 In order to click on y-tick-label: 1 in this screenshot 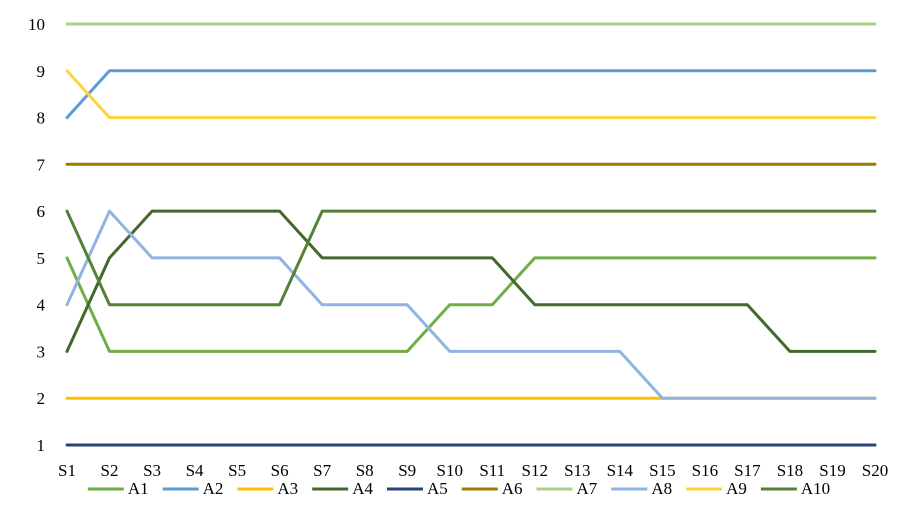, I will do `click(41, 445)`.